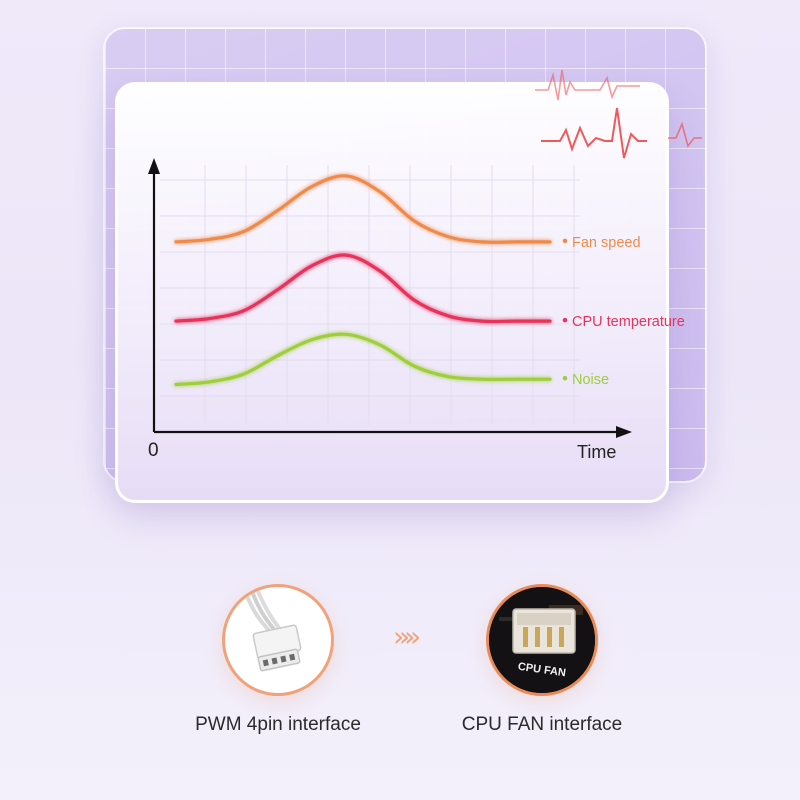 The width and height of the screenshot is (800, 800). Describe the element at coordinates (363, 359) in the screenshot. I see `series-line-noise` at that location.